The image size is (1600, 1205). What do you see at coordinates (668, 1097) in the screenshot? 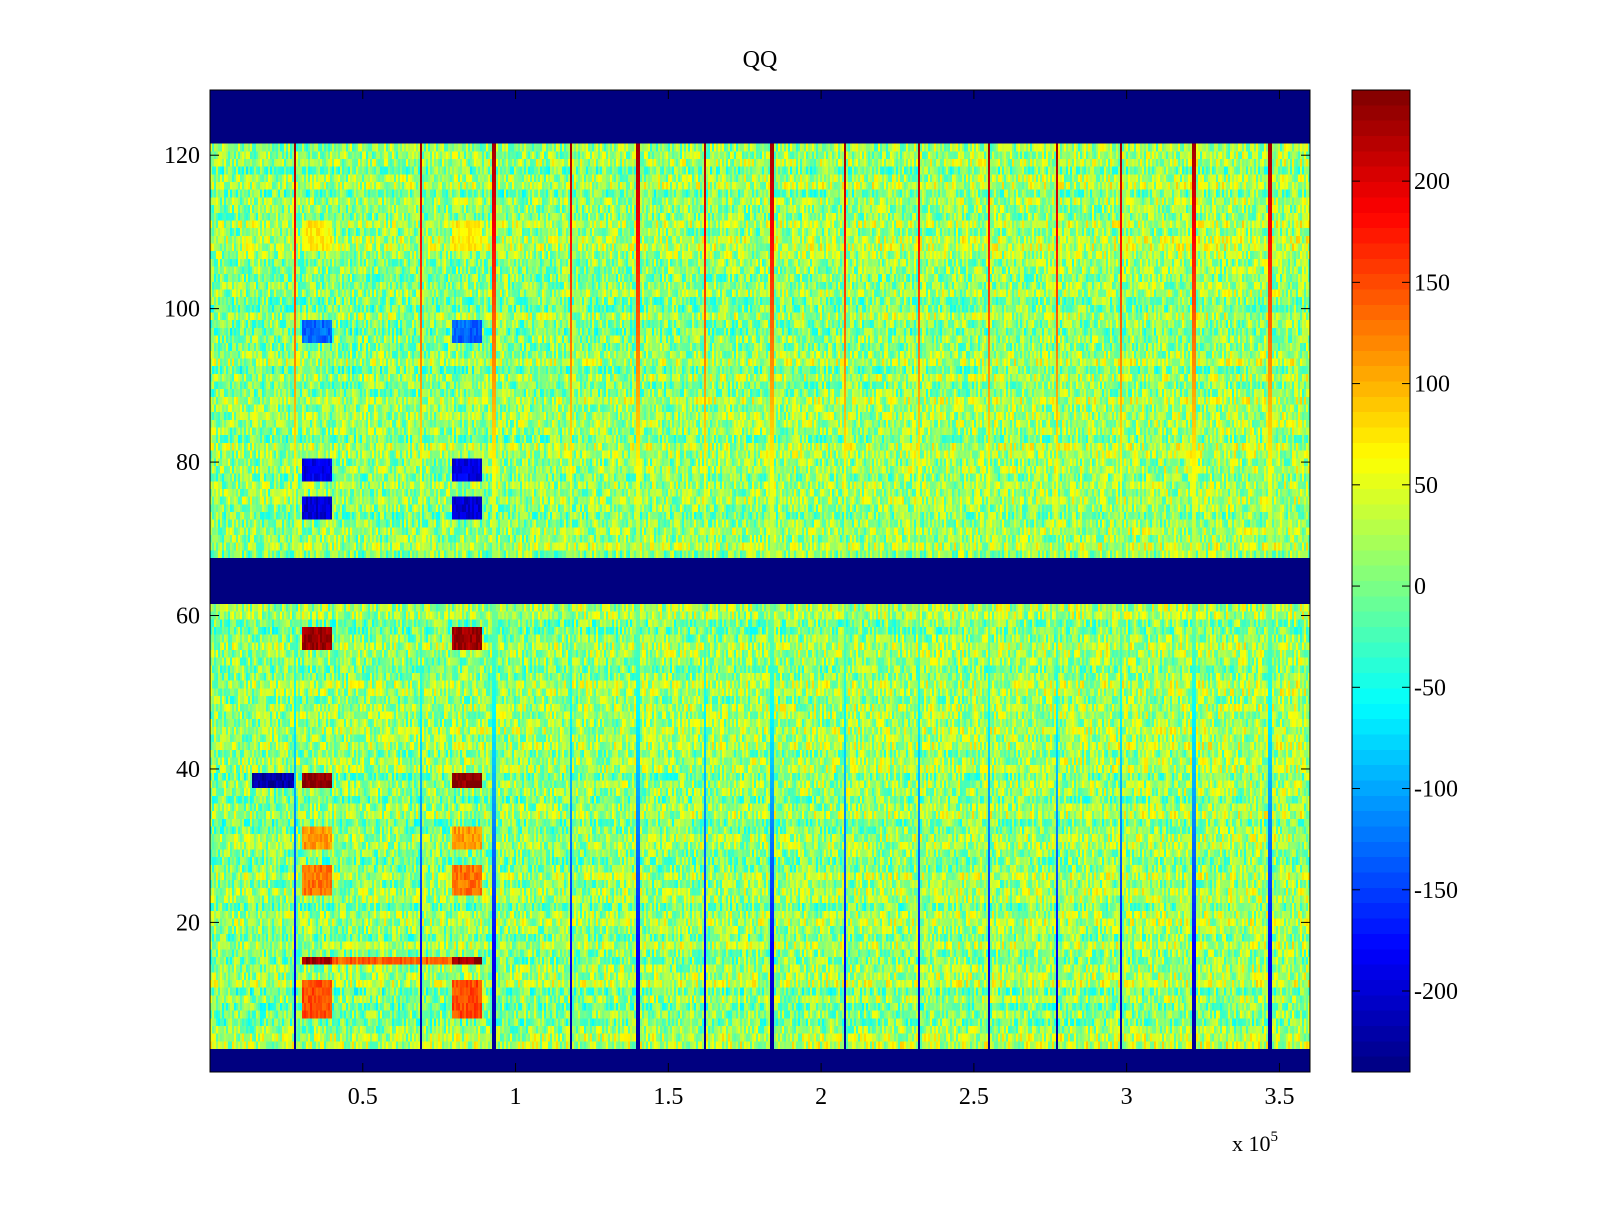
I see `x-tick-label-2: 1.5` at bounding box center [668, 1097].